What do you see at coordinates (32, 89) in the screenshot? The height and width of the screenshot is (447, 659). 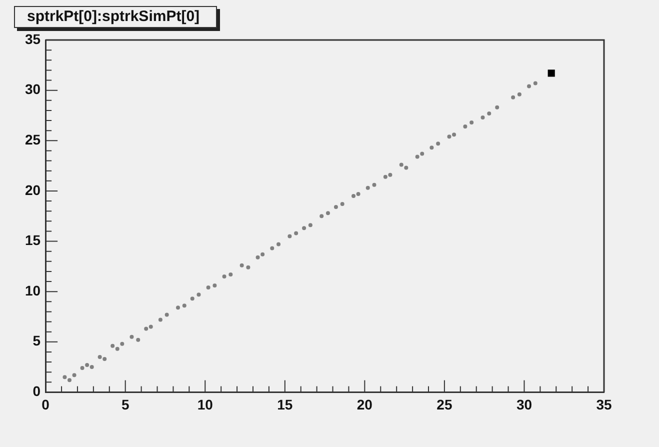 I see `y-tick-label: 30` at bounding box center [32, 89].